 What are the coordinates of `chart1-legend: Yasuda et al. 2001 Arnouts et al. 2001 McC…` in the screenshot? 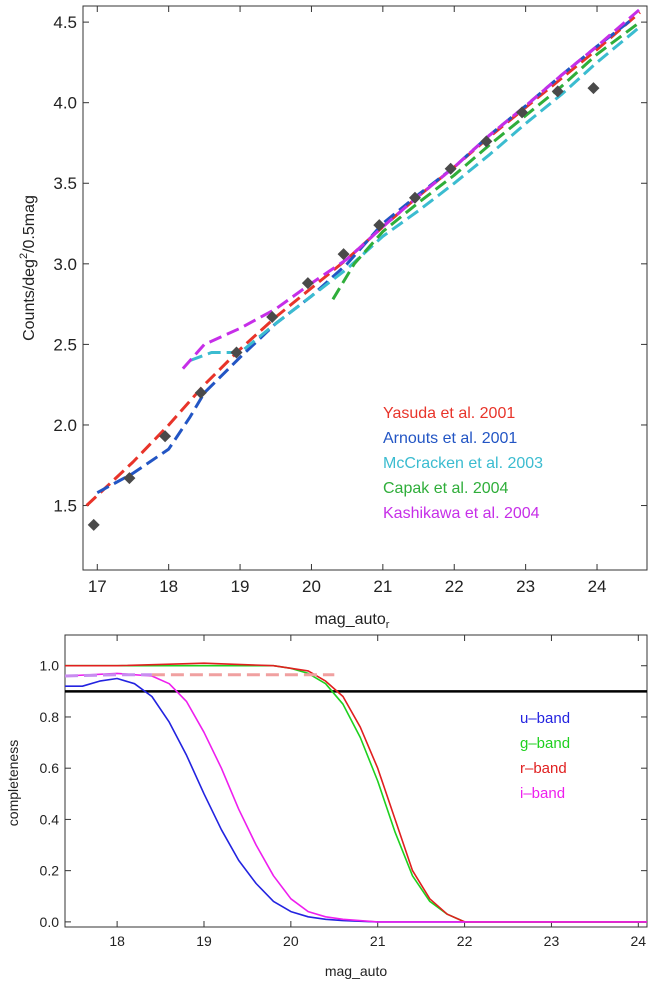 It's located at (463, 463).